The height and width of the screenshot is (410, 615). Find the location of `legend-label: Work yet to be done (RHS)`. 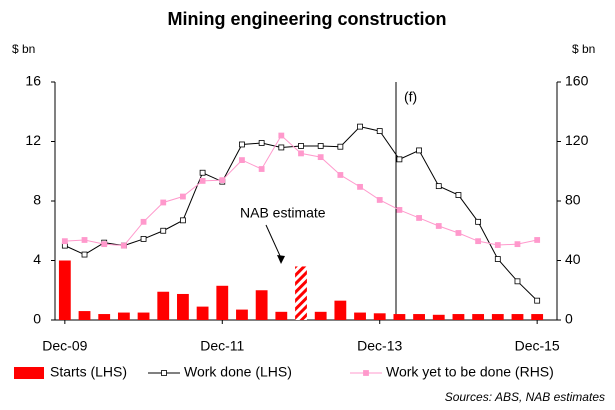

legend-label: Work yet to be done (RHS) is located at coordinates (470, 372).